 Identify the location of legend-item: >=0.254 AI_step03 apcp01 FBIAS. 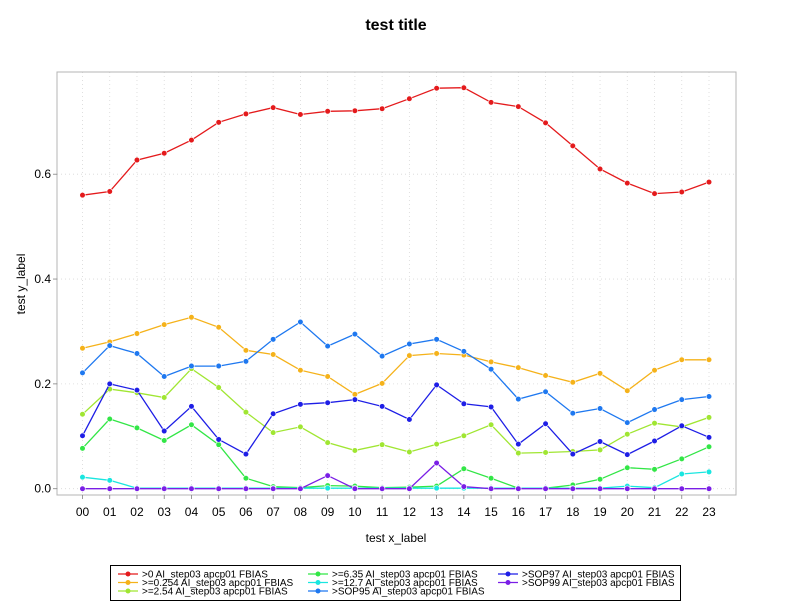
(206, 583).